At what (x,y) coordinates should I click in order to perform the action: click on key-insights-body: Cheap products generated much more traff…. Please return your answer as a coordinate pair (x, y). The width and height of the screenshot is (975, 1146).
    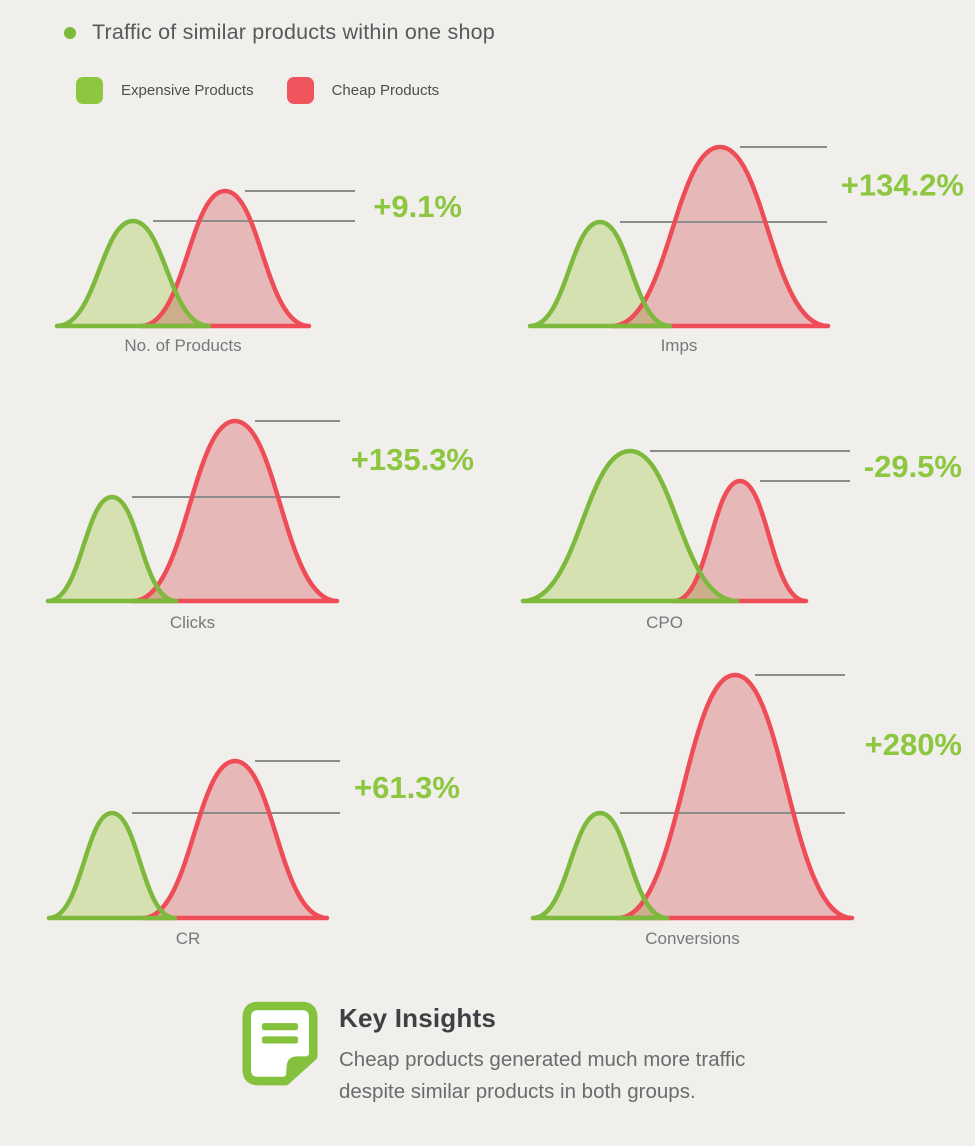
    Looking at the image, I should click on (542, 1075).